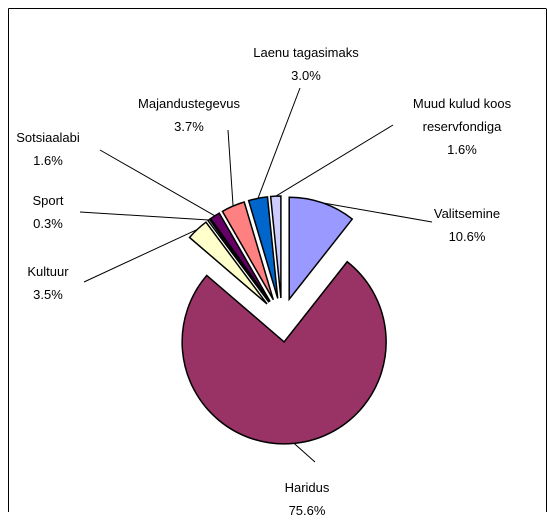 Image resolution: width=547 pixels, height=522 pixels. I want to click on slice-value: 0.3%, so click(48, 223).